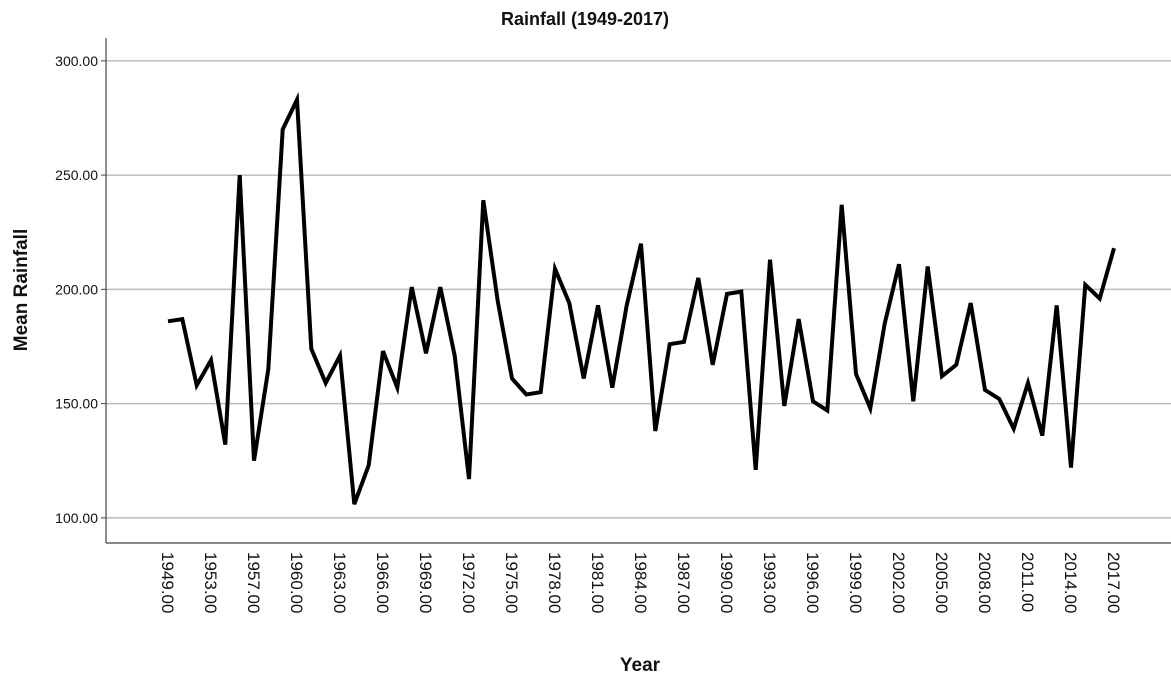 This screenshot has width=1171, height=677. Describe the element at coordinates (597, 582) in the screenshot. I see `x-tick-label: 1981.00` at that location.